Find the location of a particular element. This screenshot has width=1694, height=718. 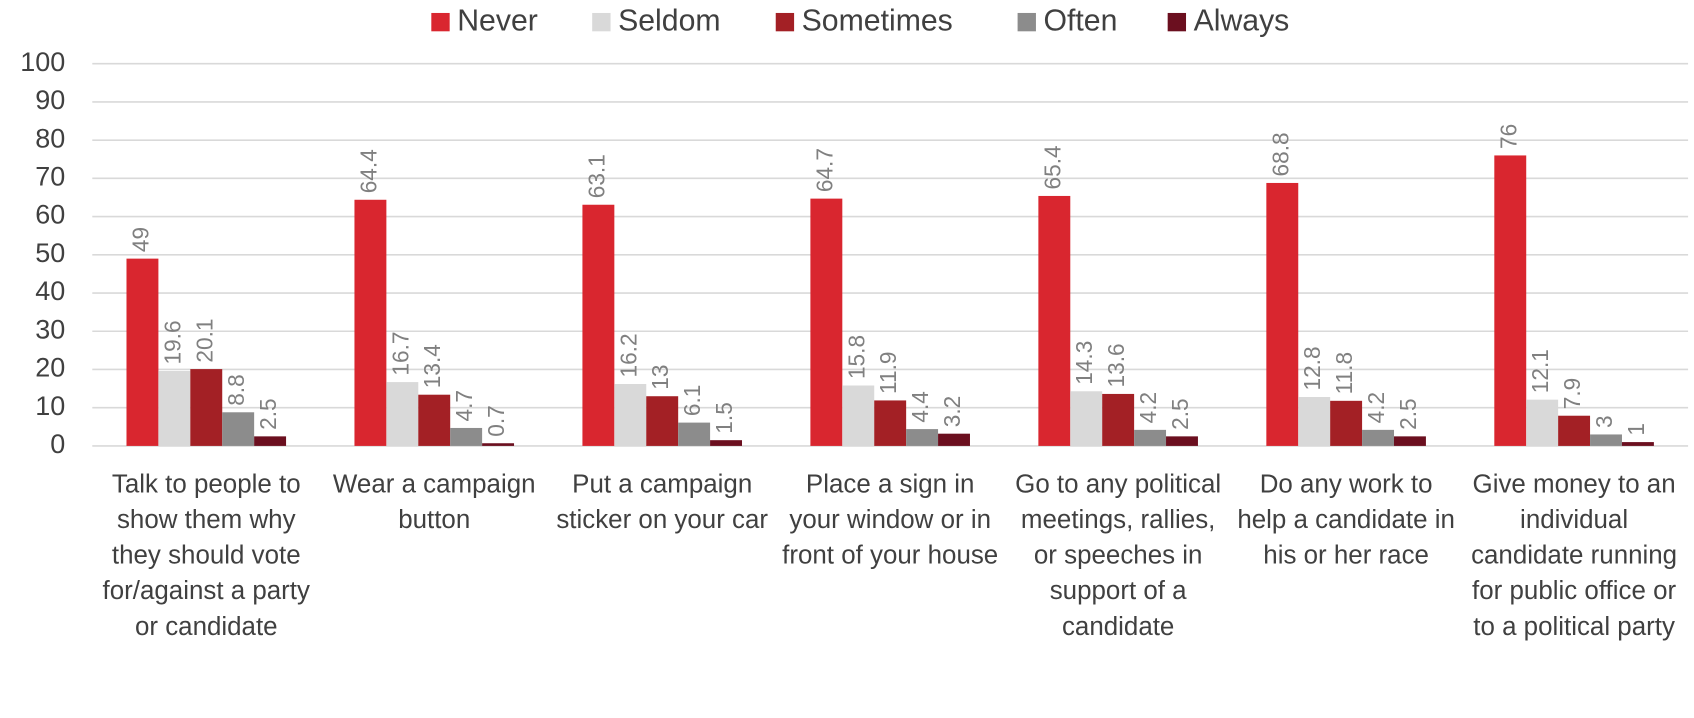

value-label: 0.7 is located at coordinates (496, 421).